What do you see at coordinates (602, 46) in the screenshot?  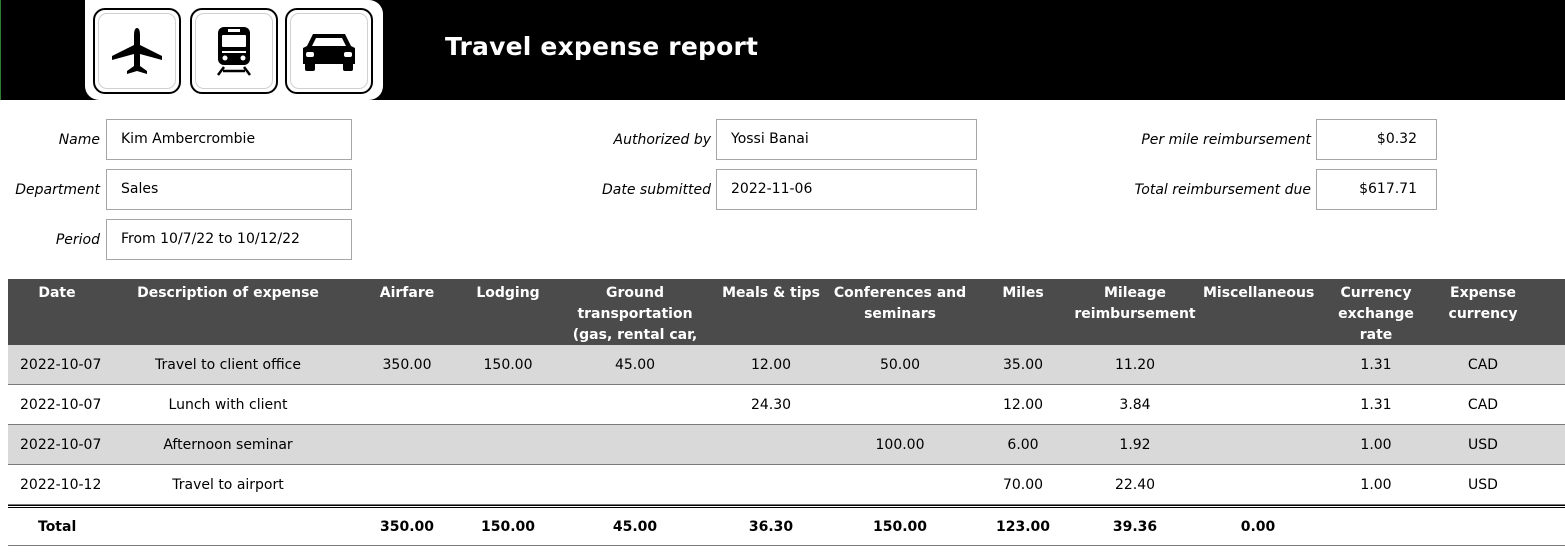 I see `report-title: Travel expense report` at bounding box center [602, 46].